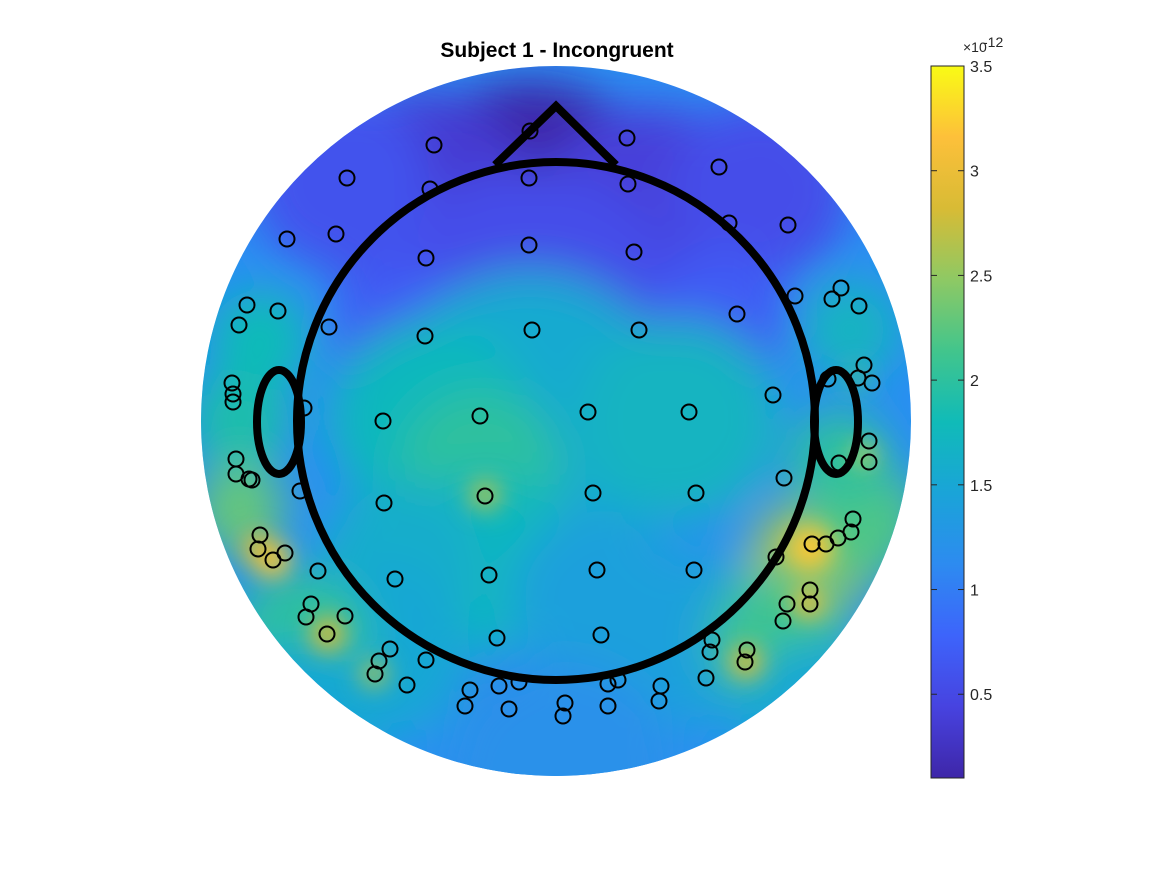 The width and height of the screenshot is (1167, 875). Describe the element at coordinates (981, 486) in the screenshot. I see `colorbar-tick-label: 1.5` at that location.